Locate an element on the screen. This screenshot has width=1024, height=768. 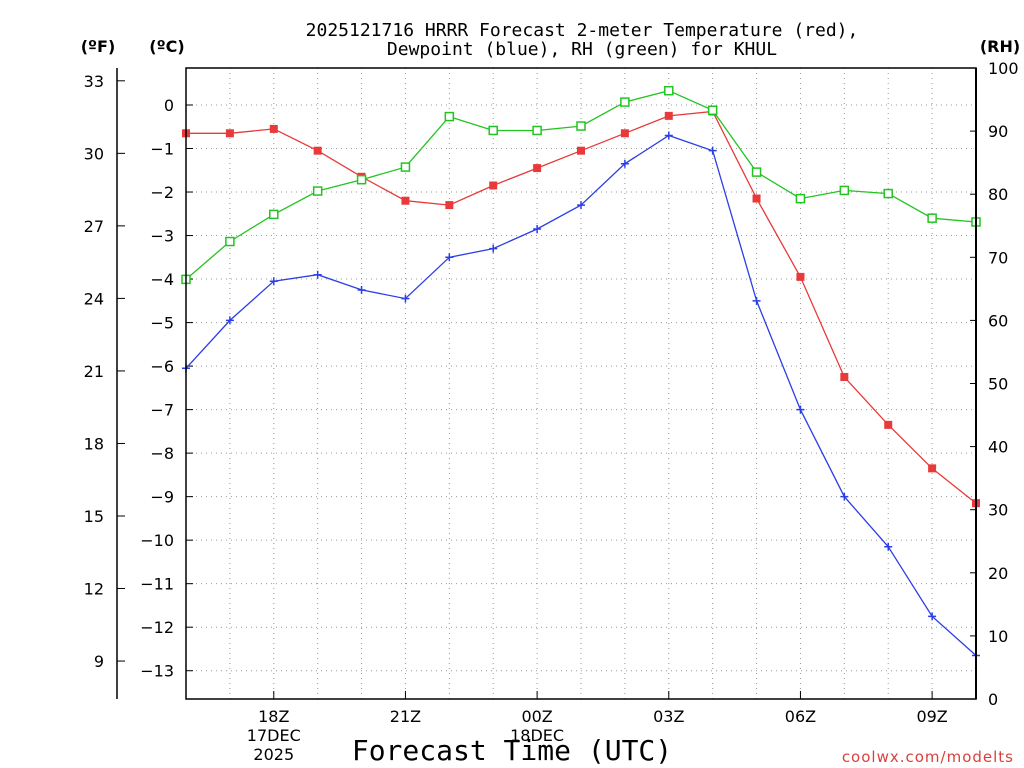
rh-tick-label: 10 is located at coordinates (998, 636).